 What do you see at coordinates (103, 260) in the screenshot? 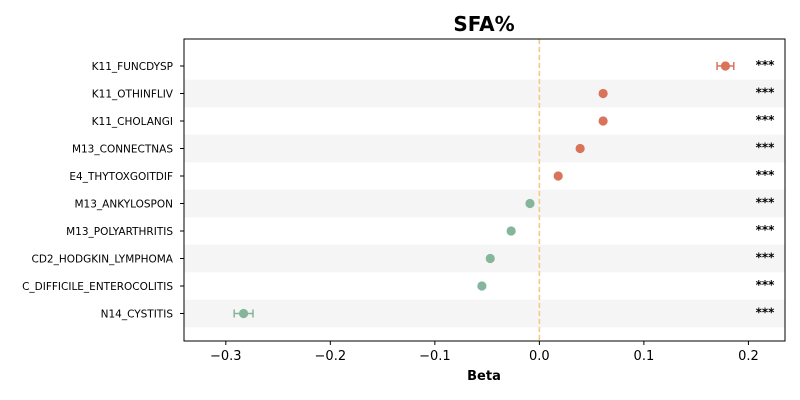
I see `y-tick-label: CD2_HODGKIN_LYMPHOMA` at bounding box center [103, 260].